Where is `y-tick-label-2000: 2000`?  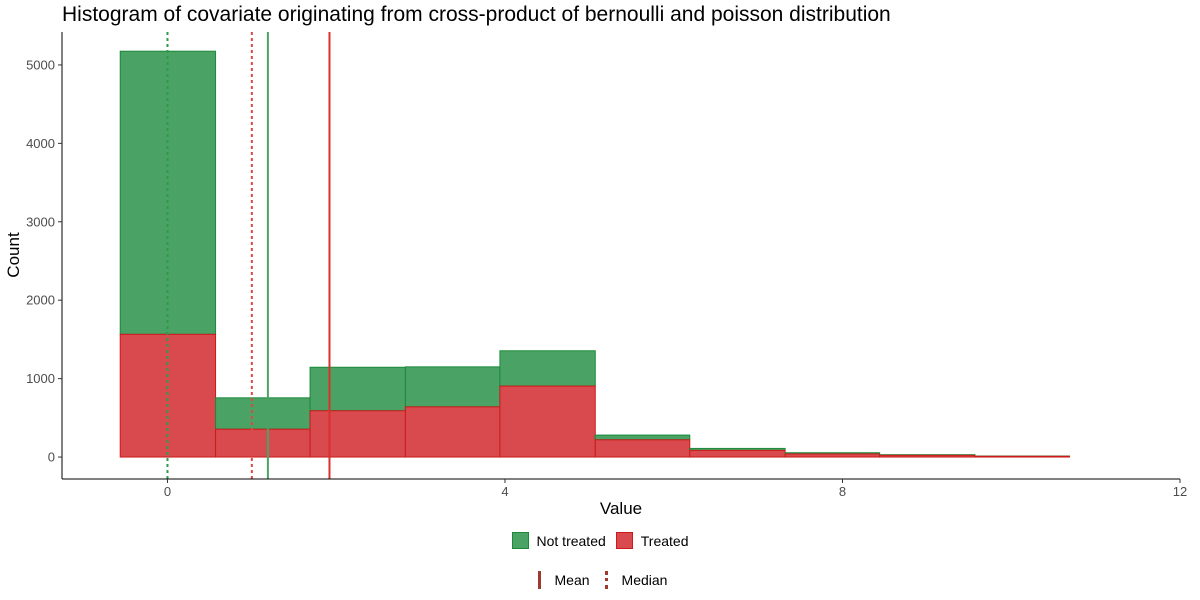
y-tick-label-2000: 2000 is located at coordinates (40, 300).